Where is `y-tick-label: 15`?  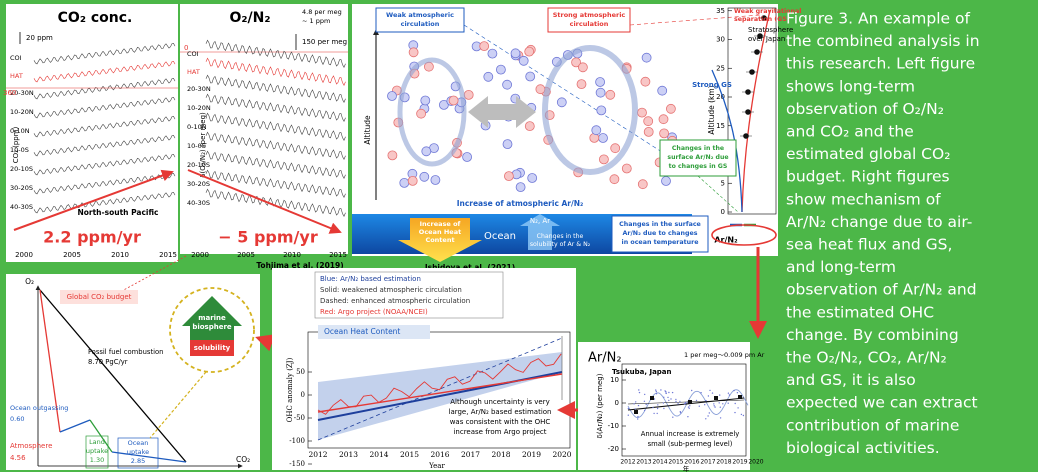
y-tick-label: 15 is located at coordinates (720, 126).